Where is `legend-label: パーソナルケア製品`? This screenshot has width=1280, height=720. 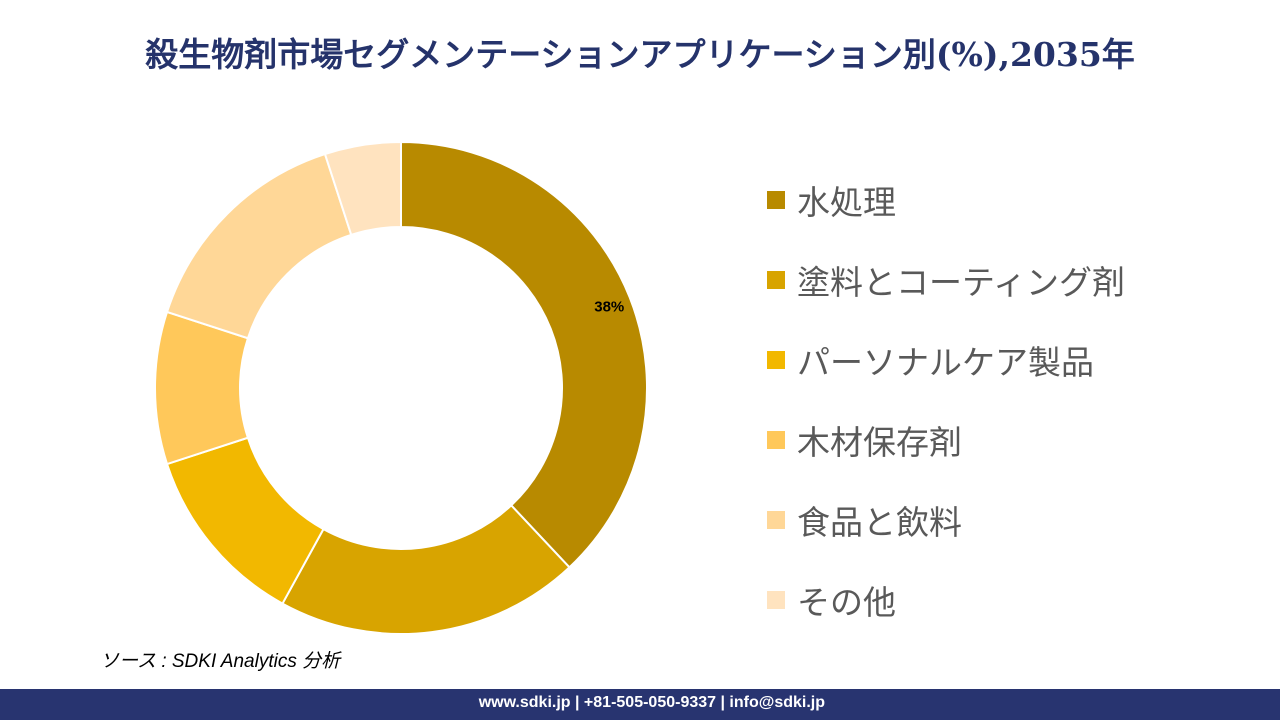 legend-label: パーソナルケア製品 is located at coordinates (945, 362).